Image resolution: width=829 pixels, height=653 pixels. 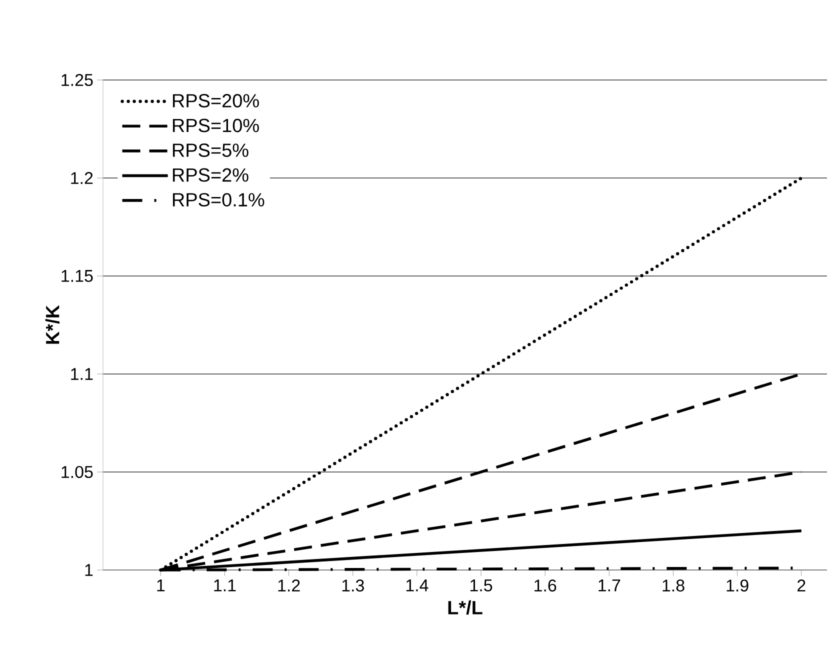 What do you see at coordinates (215, 101) in the screenshot?
I see `legend-label: RPS=20%` at bounding box center [215, 101].